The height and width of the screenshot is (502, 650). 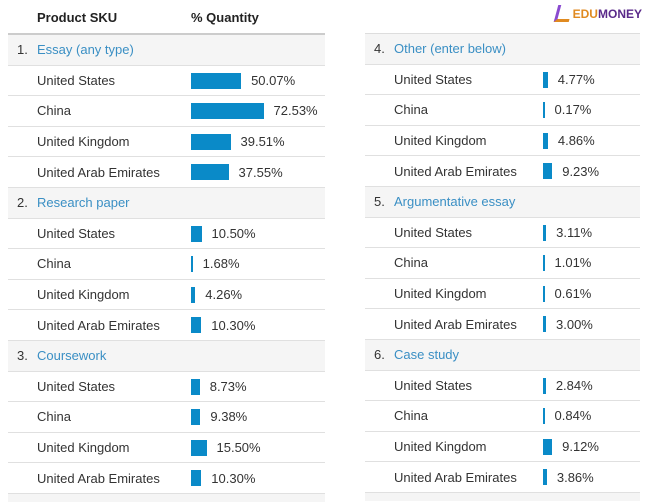 What do you see at coordinates (166, 264) in the screenshot?
I see `table-row: China 1.68%` at bounding box center [166, 264].